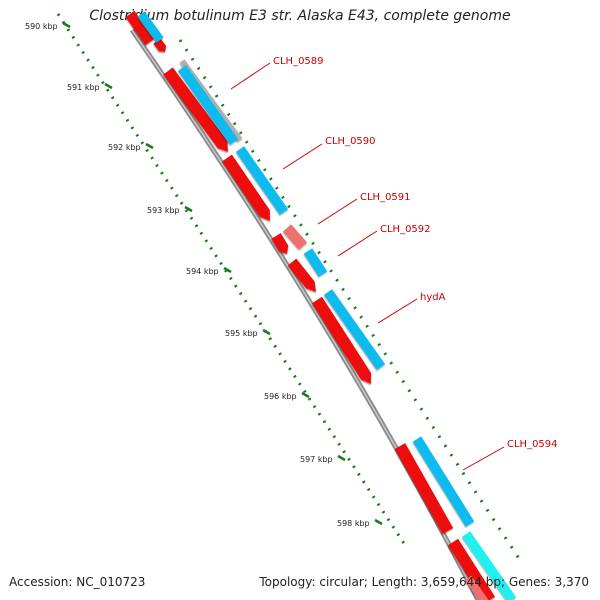  I want to click on tick-label: 598 kbp, so click(353, 523).